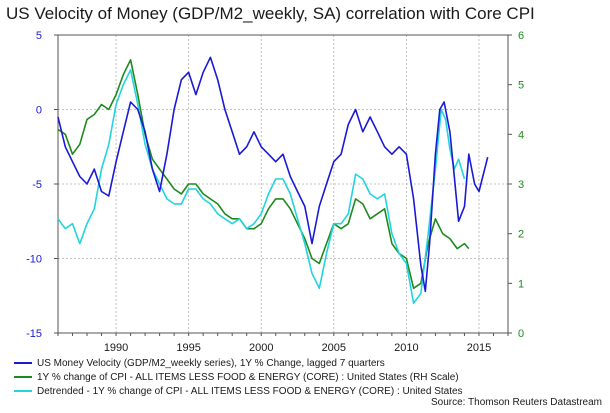 The height and width of the screenshot is (413, 610). I want to click on left-axis-tick-label: -5, so click(37, 185).